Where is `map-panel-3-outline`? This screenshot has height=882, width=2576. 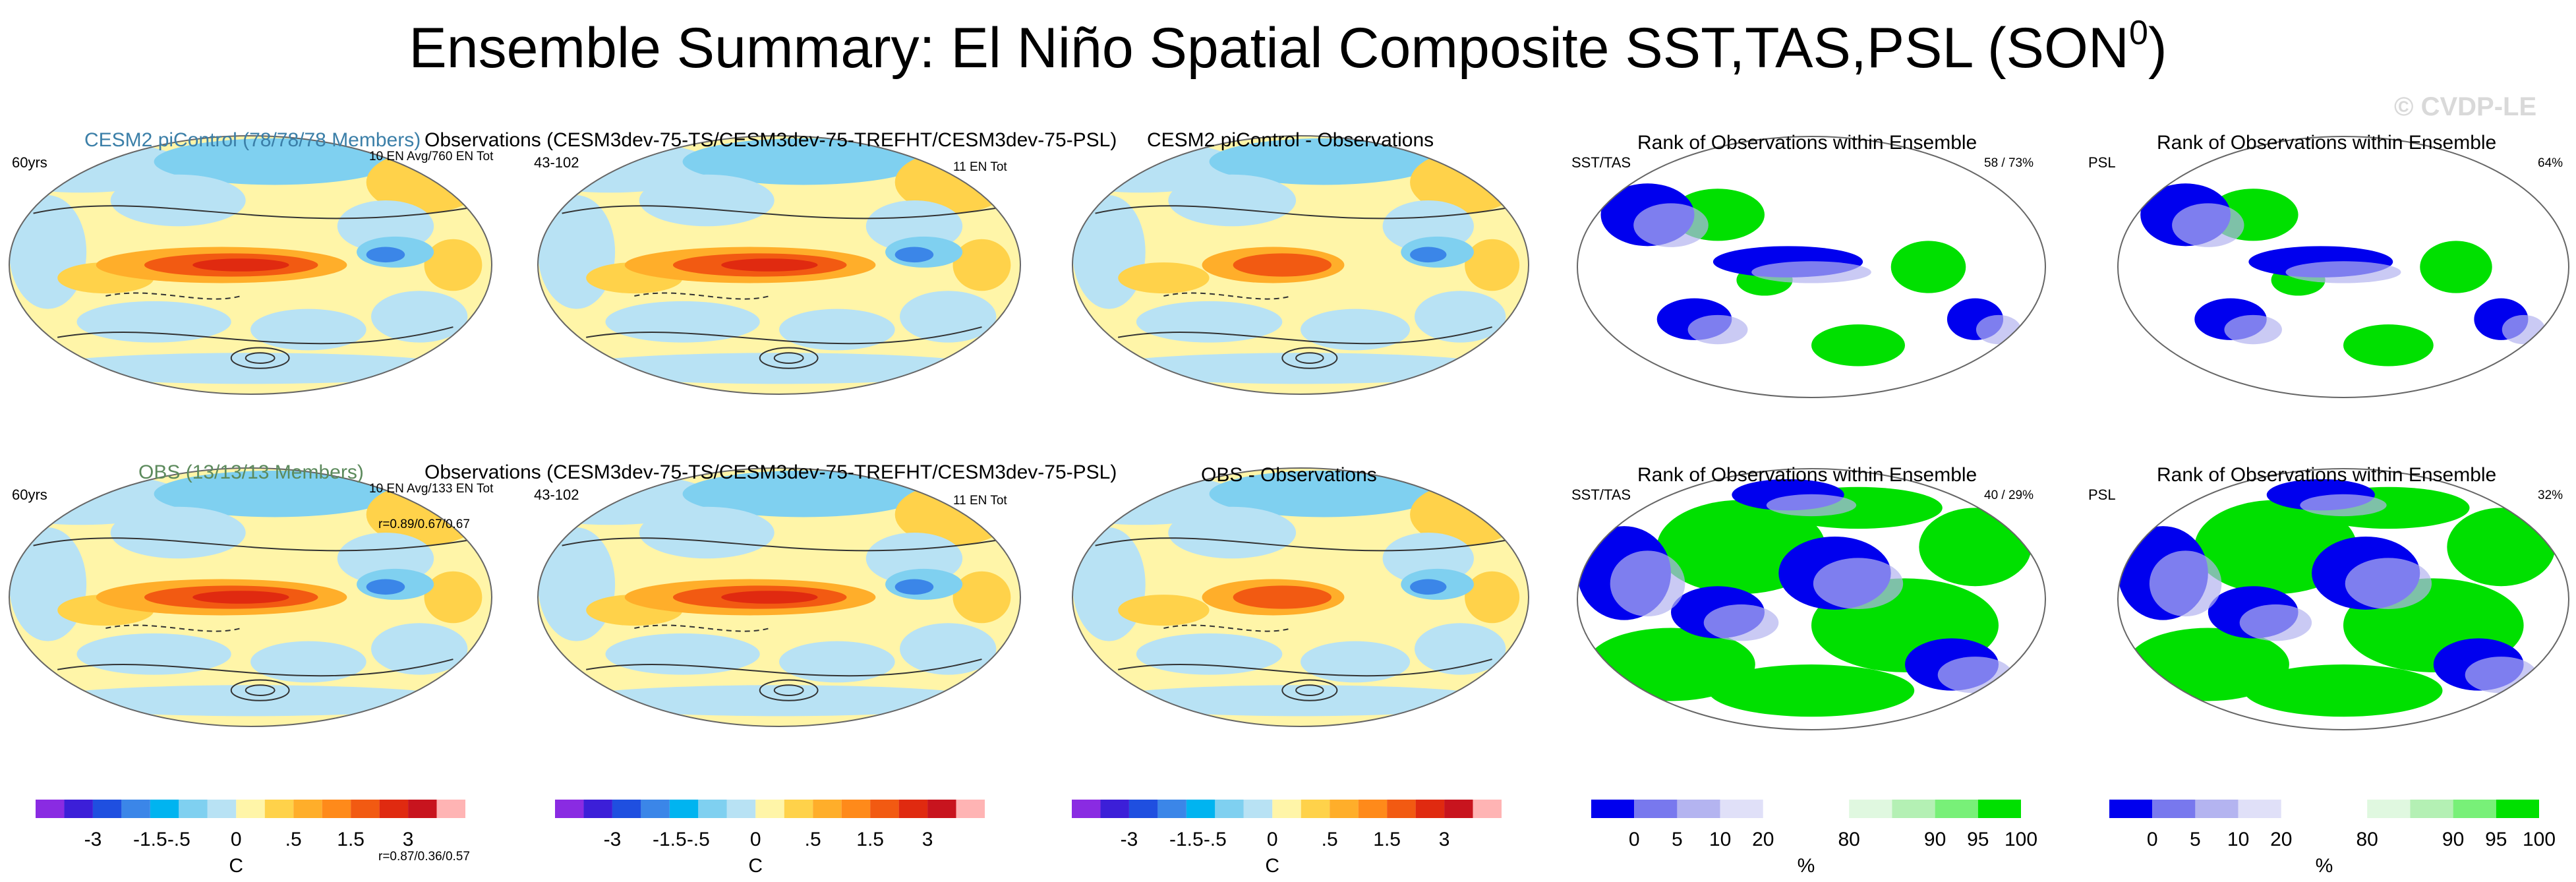
map-panel-3-outline is located at coordinates (1300, 265).